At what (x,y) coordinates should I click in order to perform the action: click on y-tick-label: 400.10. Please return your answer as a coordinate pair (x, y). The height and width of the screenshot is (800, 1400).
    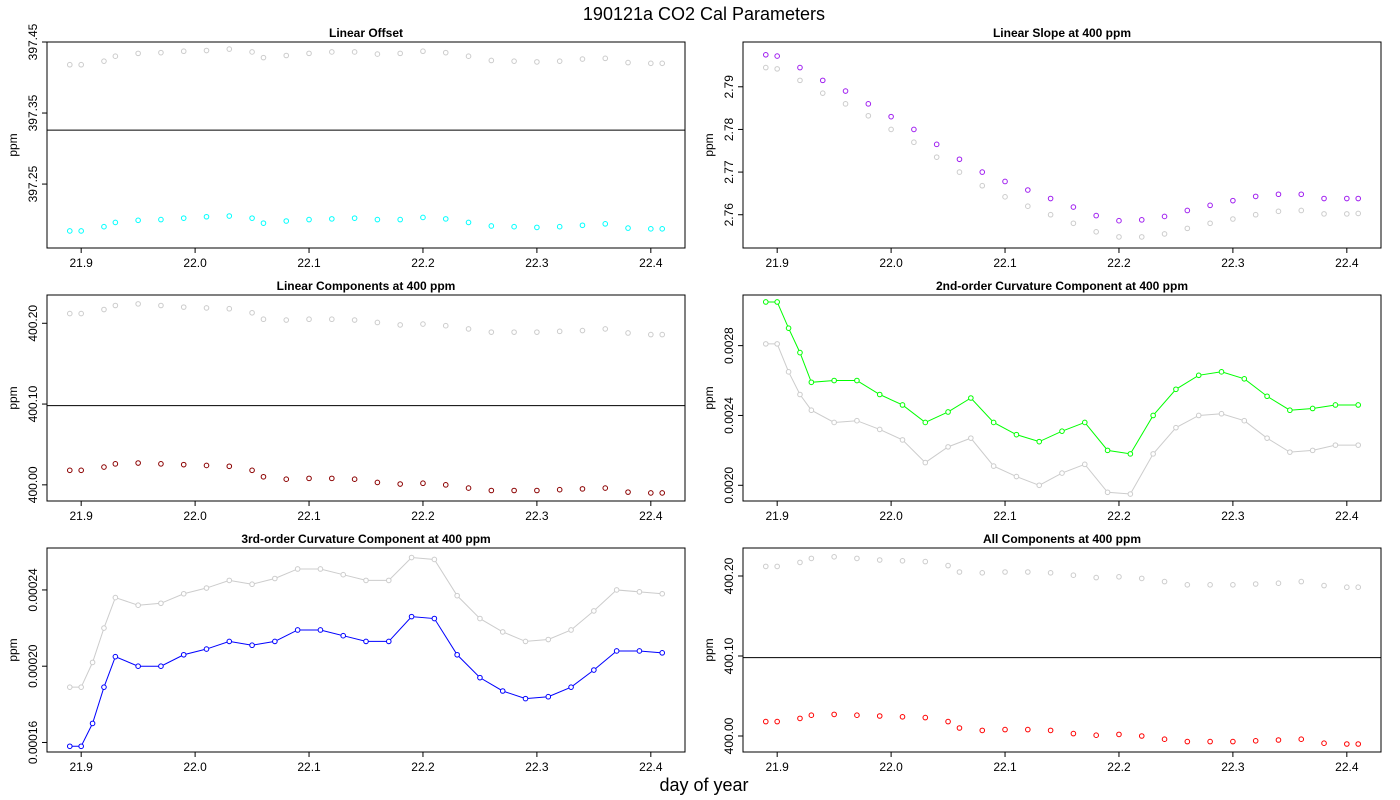
    Looking at the image, I should click on (729, 655).